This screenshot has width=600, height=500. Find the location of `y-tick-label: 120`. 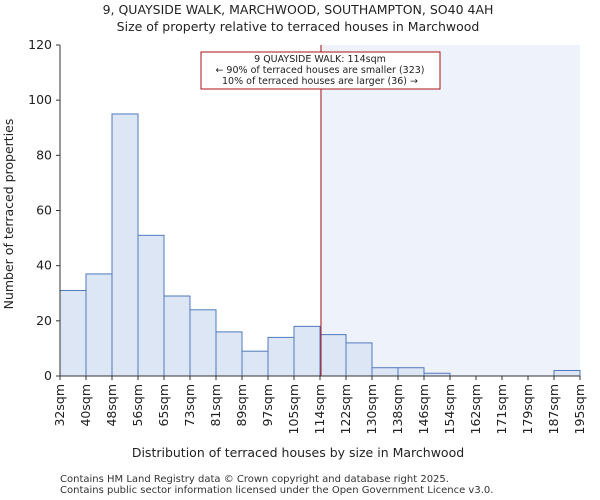

y-tick-label: 120 is located at coordinates (40, 44).